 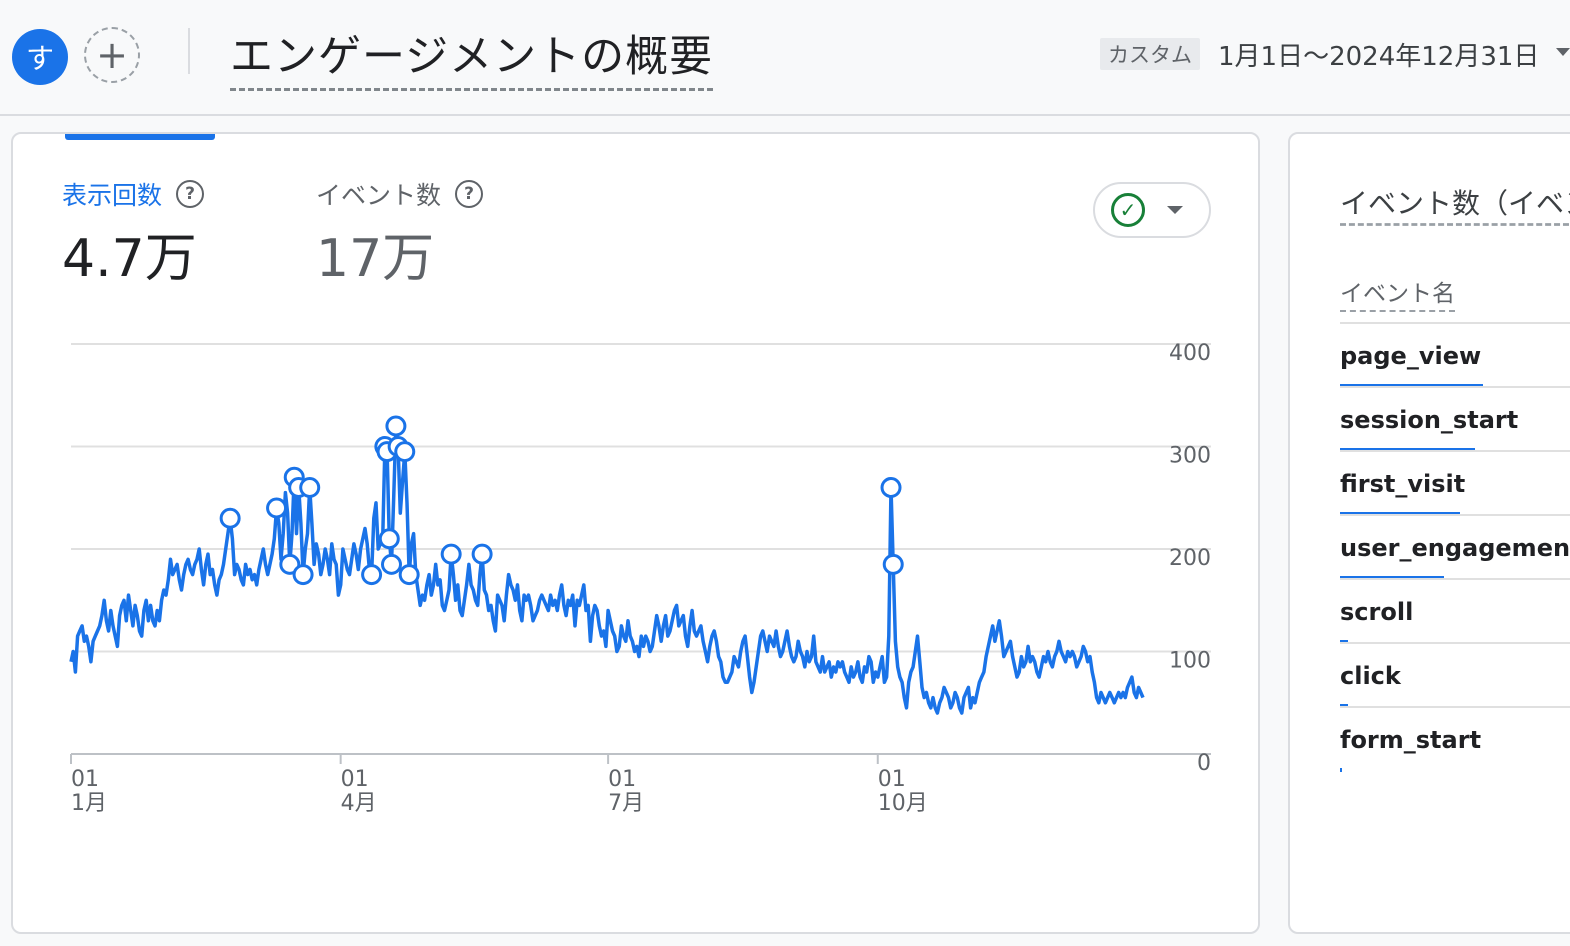 I want to click on y-tick-label: 300, so click(x=1190, y=456).